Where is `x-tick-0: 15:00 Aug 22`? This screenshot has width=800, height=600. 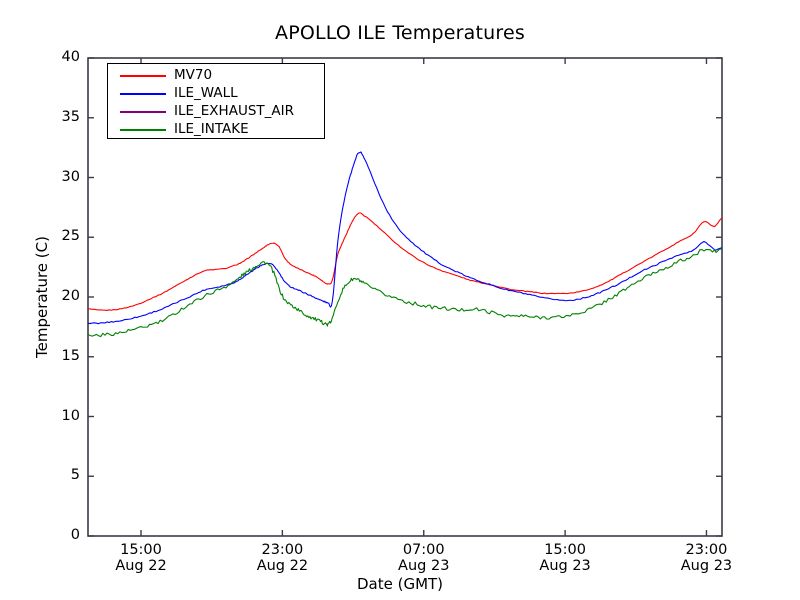 x-tick-0: 15:00 Aug 22 is located at coordinates (141, 558).